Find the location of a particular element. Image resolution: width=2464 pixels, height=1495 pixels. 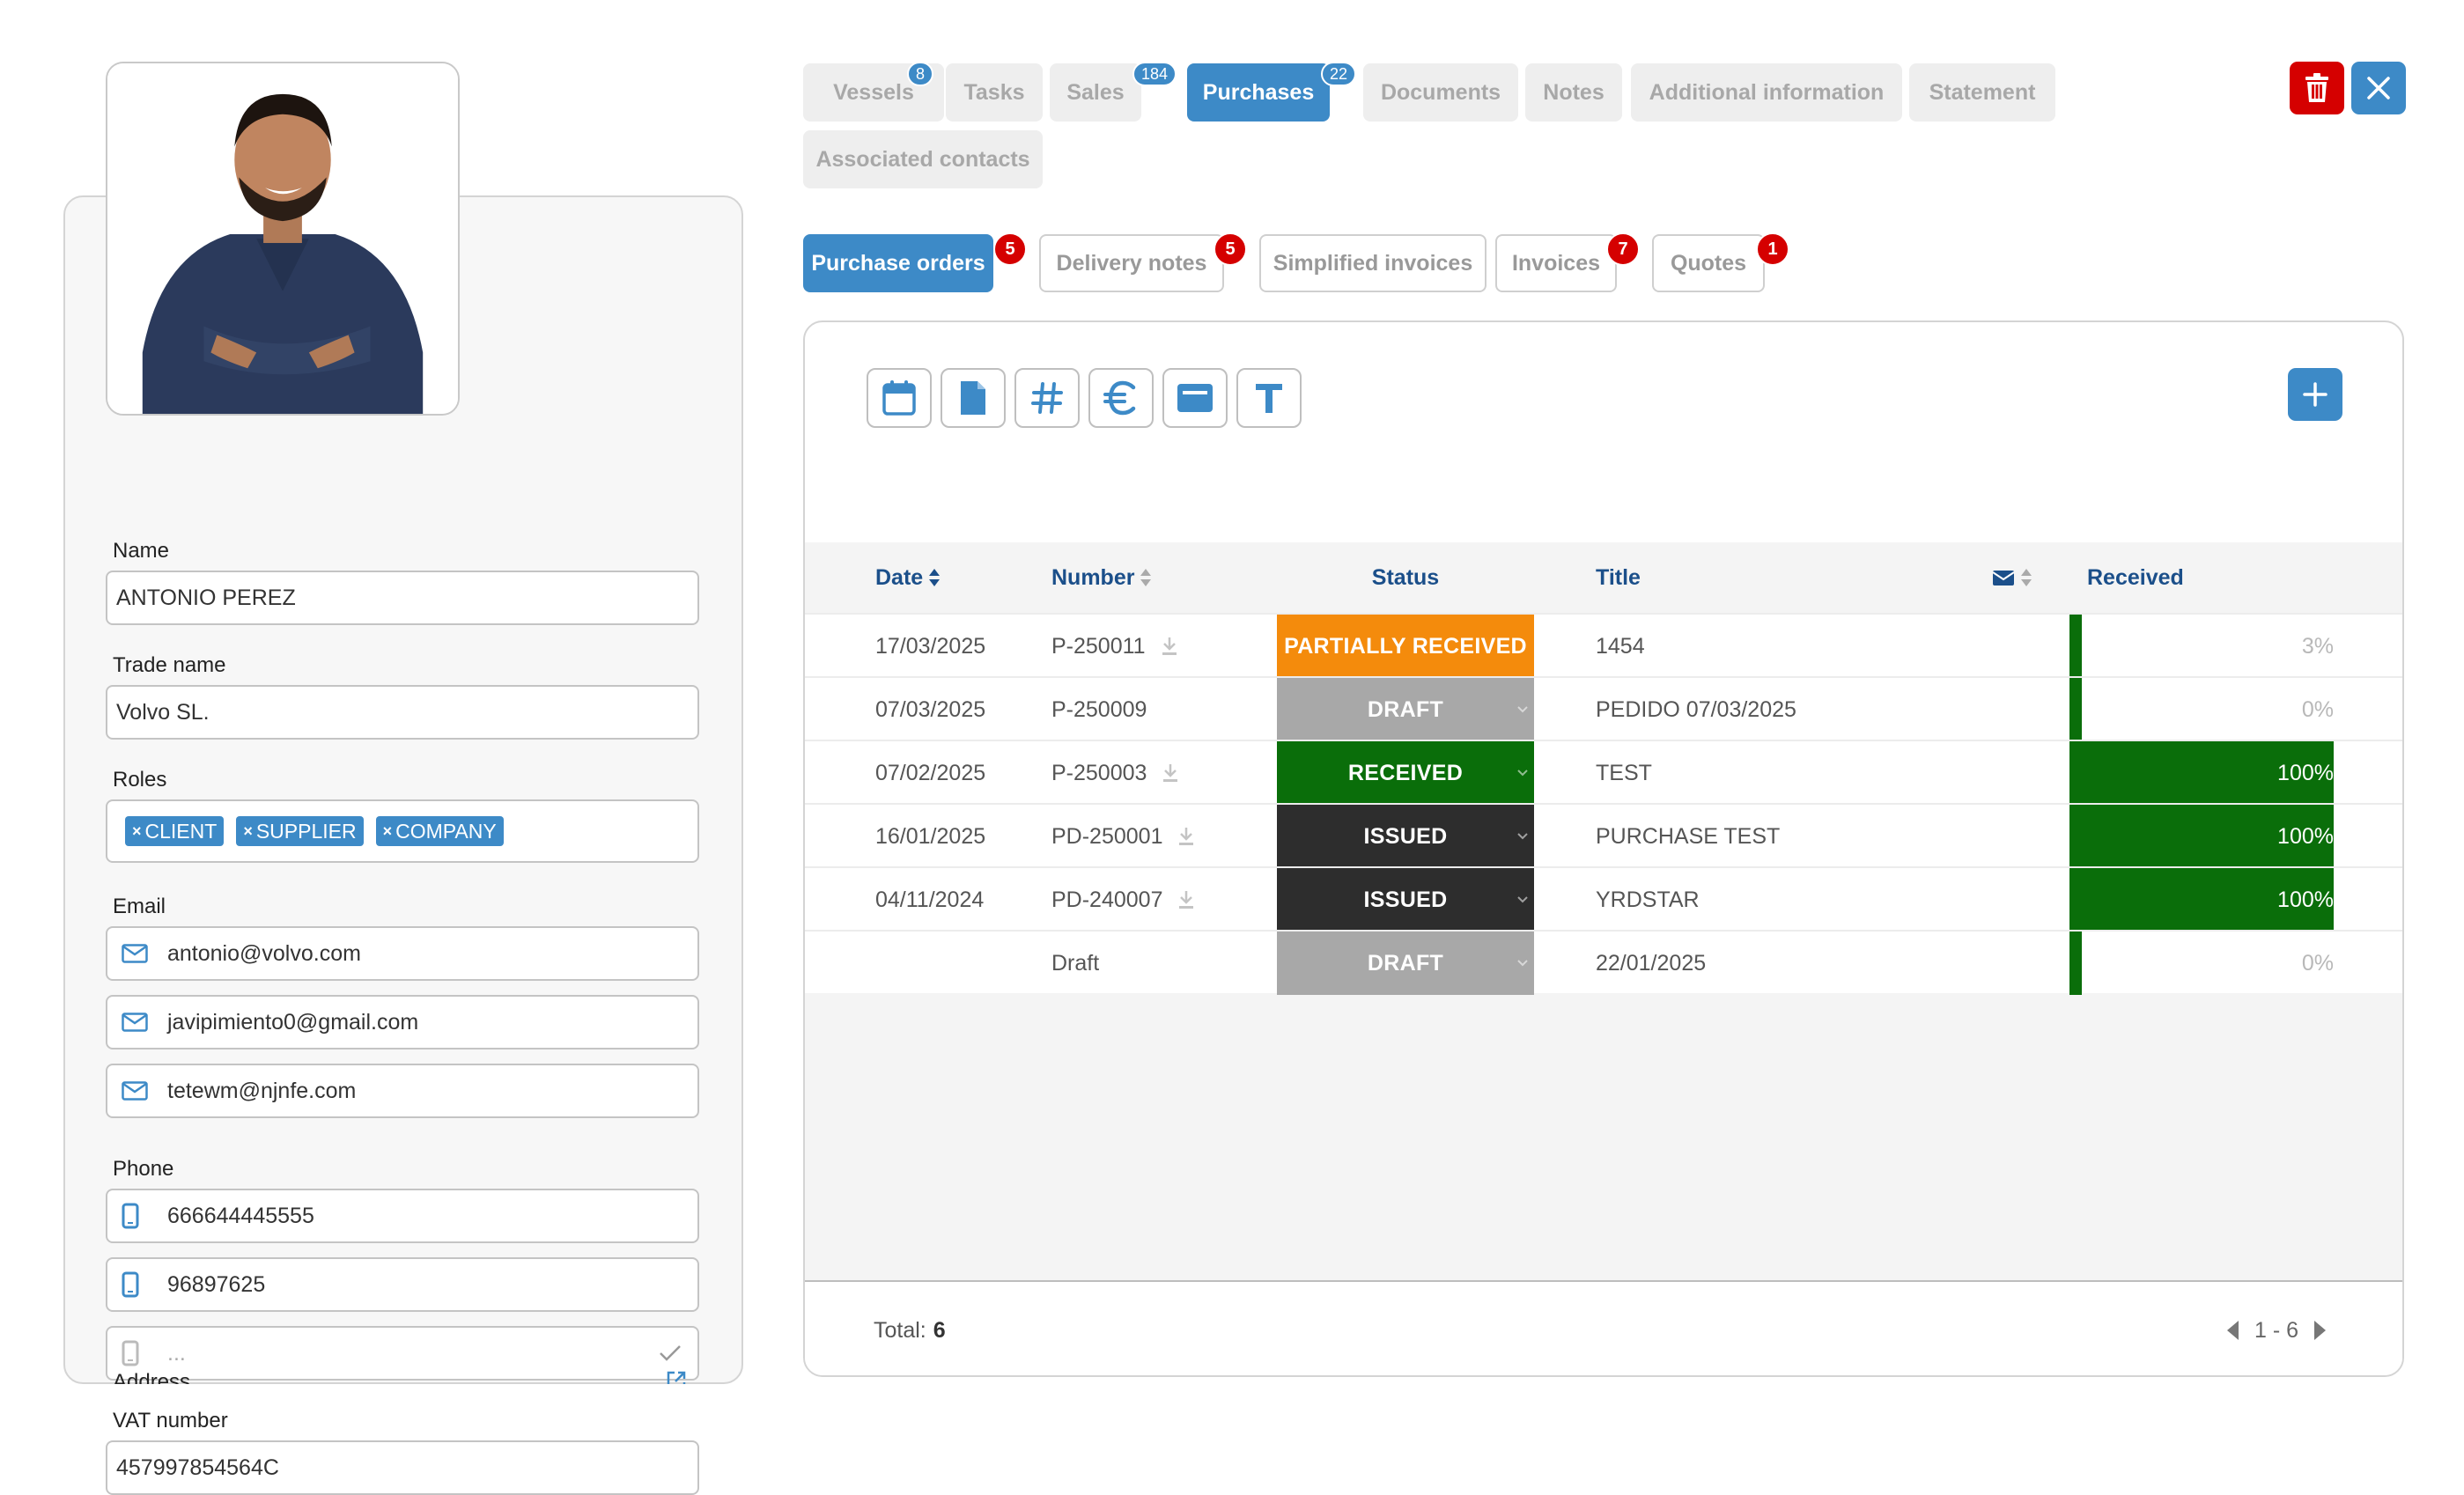

filter-card-button is located at coordinates (1195, 398).